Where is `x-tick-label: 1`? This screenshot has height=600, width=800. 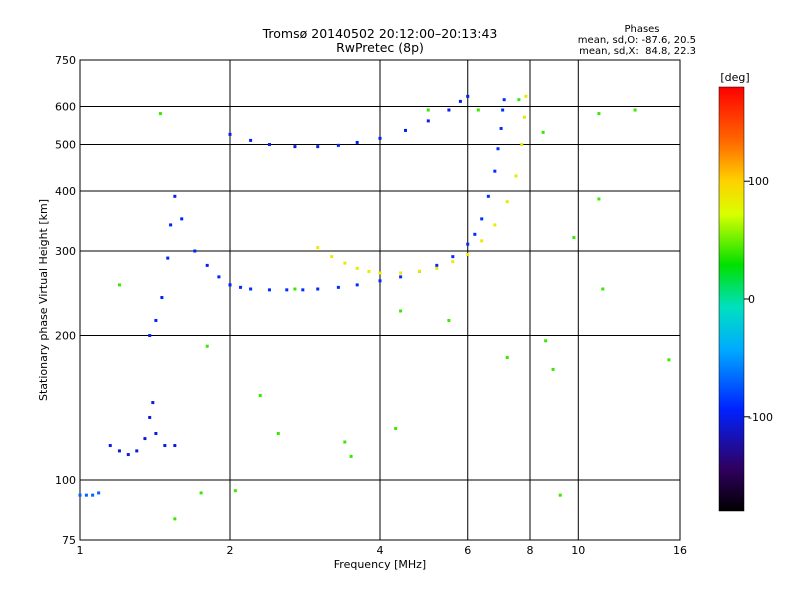 x-tick-label: 1 is located at coordinates (80, 550).